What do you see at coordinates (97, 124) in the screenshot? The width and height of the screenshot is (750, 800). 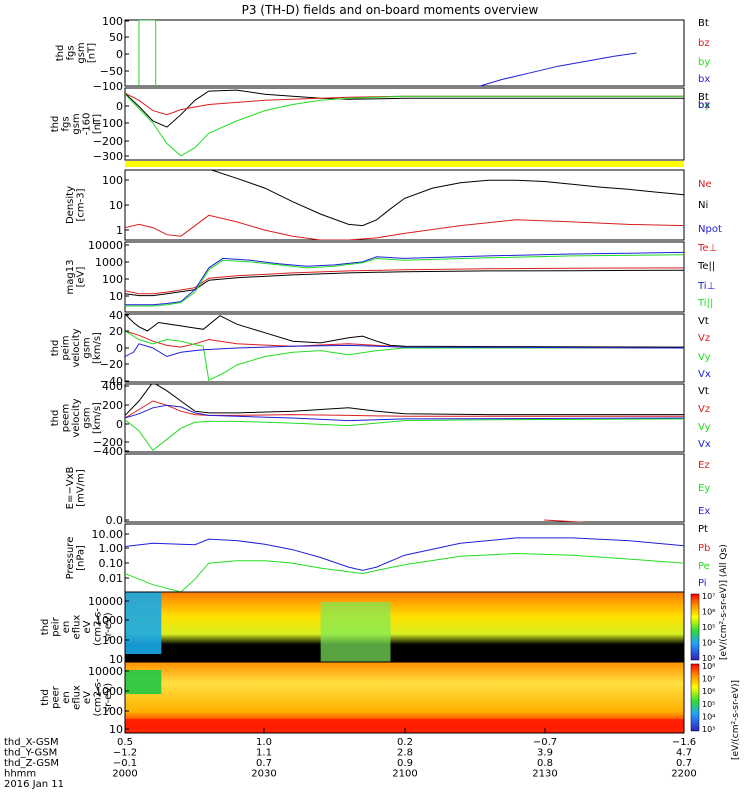 I see `y-axis-label: [nT]` at bounding box center [97, 124].